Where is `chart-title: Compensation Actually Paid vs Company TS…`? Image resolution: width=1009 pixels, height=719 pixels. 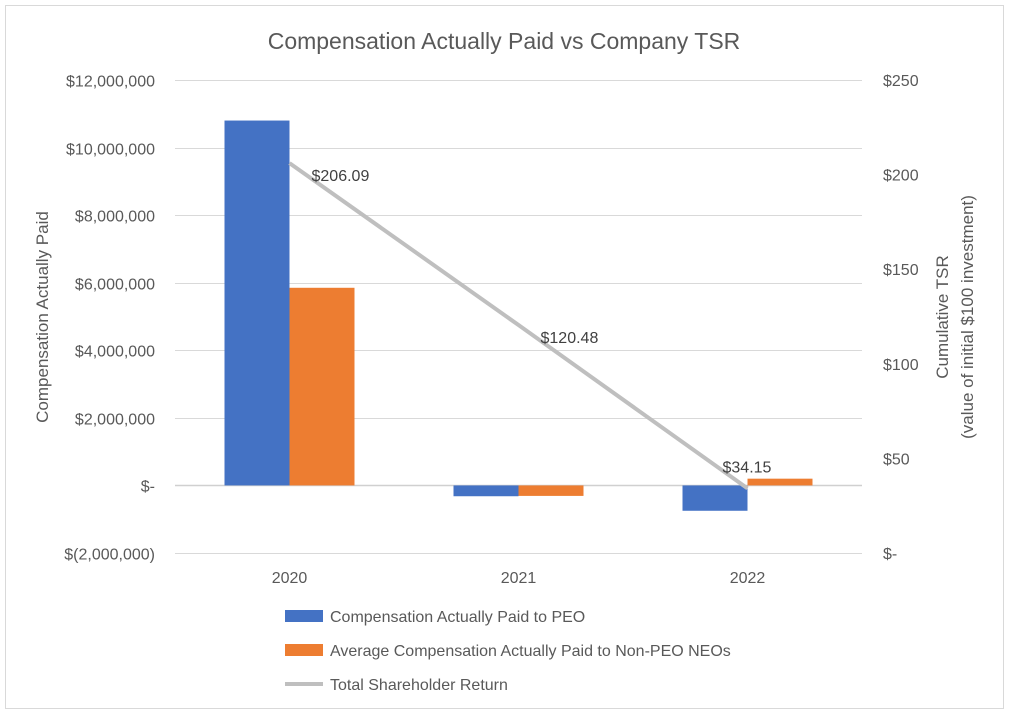 chart-title: Compensation Actually Paid vs Company TS… is located at coordinates (504, 41).